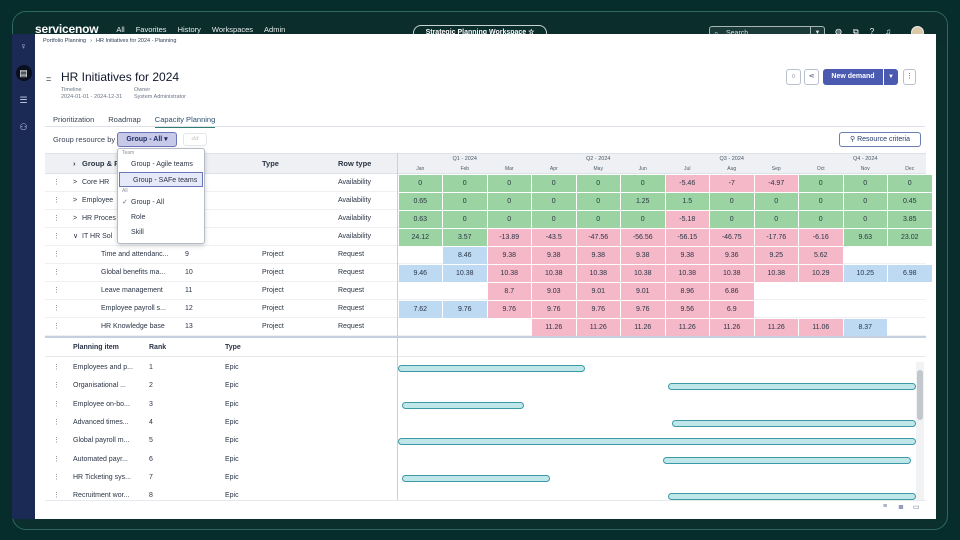 This screenshot has width=960, height=540. I want to click on people-icon: ⚇, so click(23, 127).